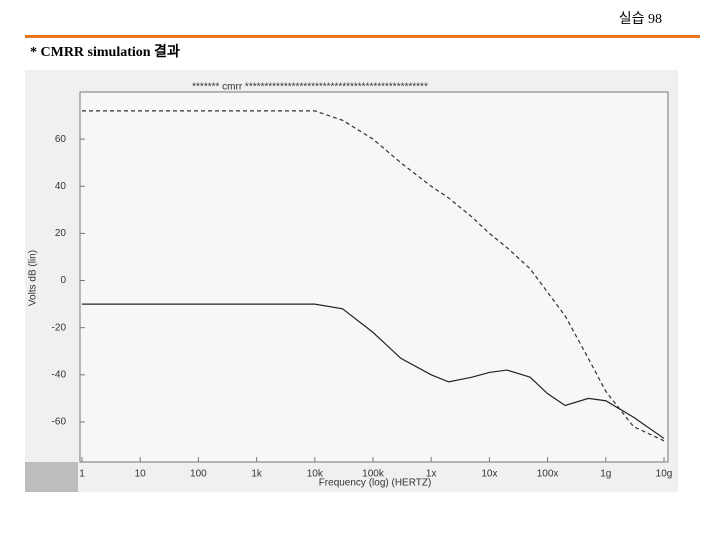  Describe the element at coordinates (198, 474) in the screenshot. I see `x-tick-label: 100` at that location.